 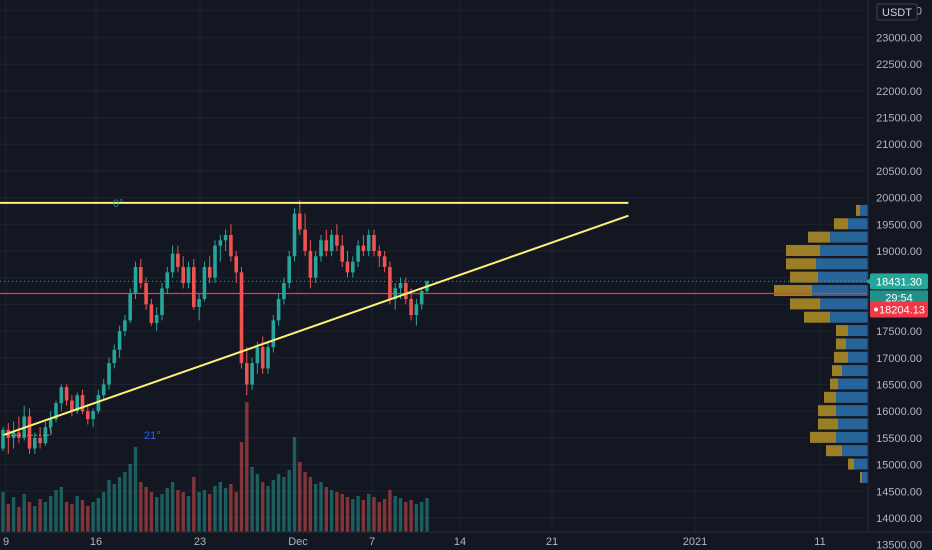 I want to click on price-tick-label: 22000.00, so click(x=899, y=92).